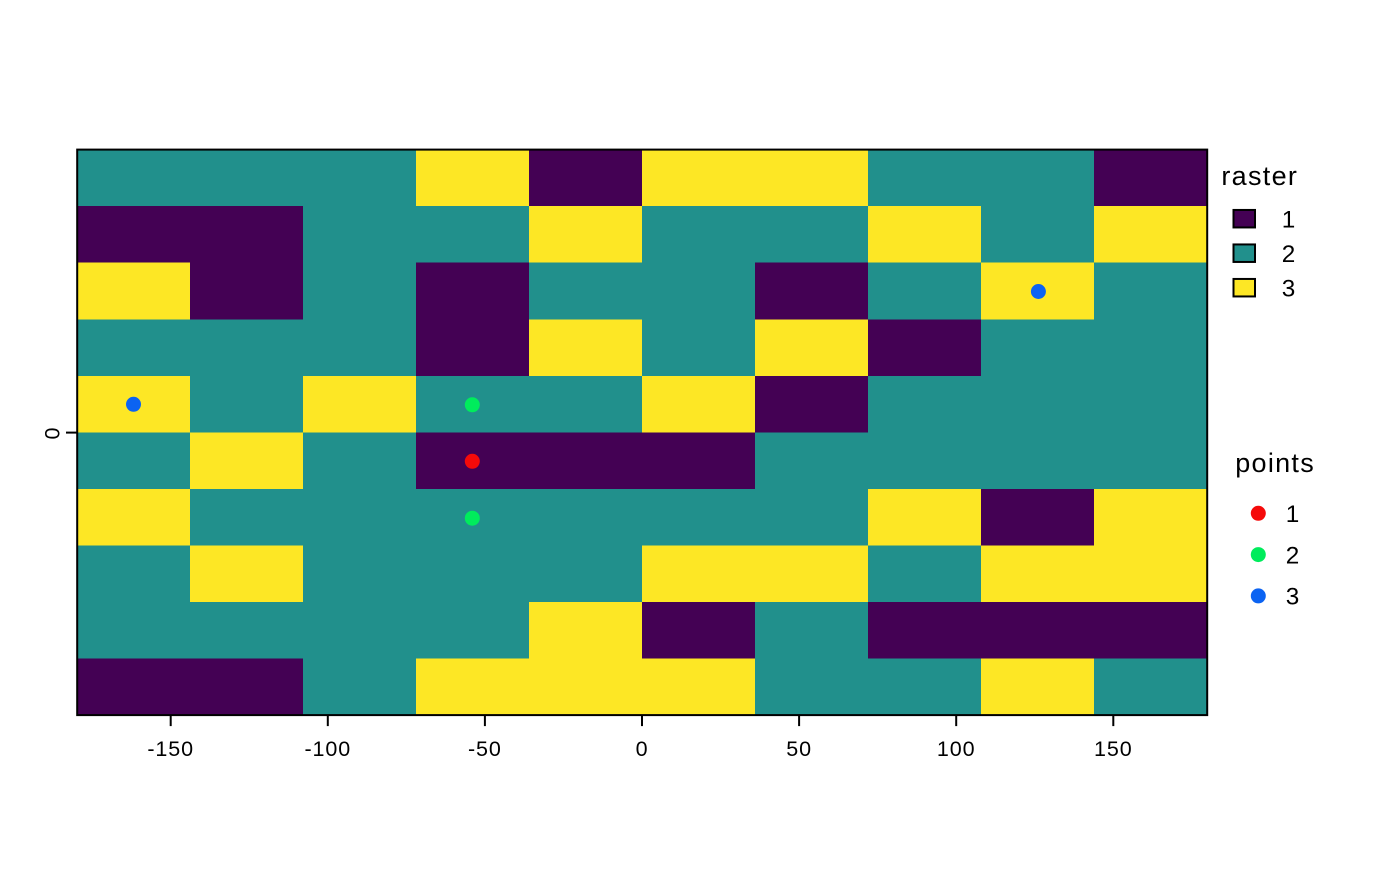 This screenshot has width=1400, height=871. Describe the element at coordinates (956, 749) in the screenshot. I see `svg-text: 100` at that location.